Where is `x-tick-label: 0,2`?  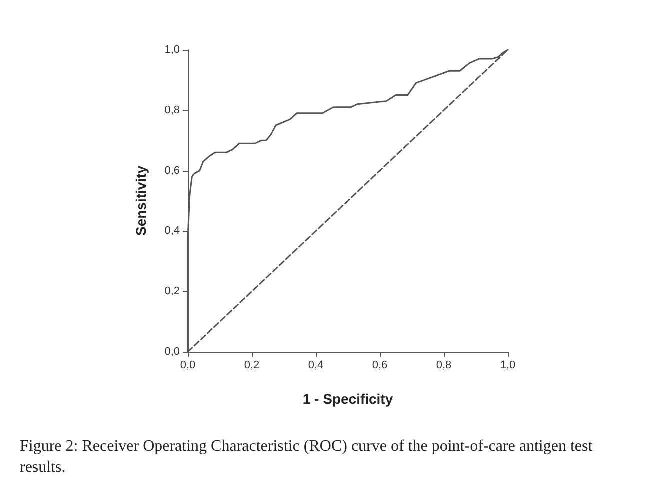
x-tick-label: 0,2 is located at coordinates (252, 366).